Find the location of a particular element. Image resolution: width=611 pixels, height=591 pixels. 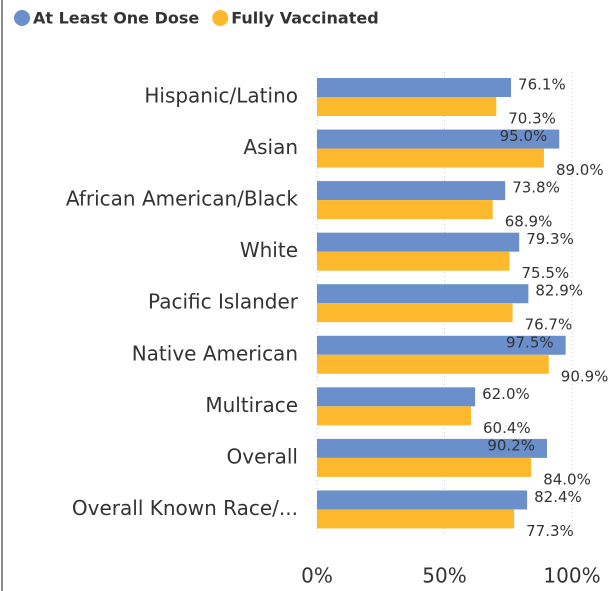

value-label: 77.3% is located at coordinates (550, 531).